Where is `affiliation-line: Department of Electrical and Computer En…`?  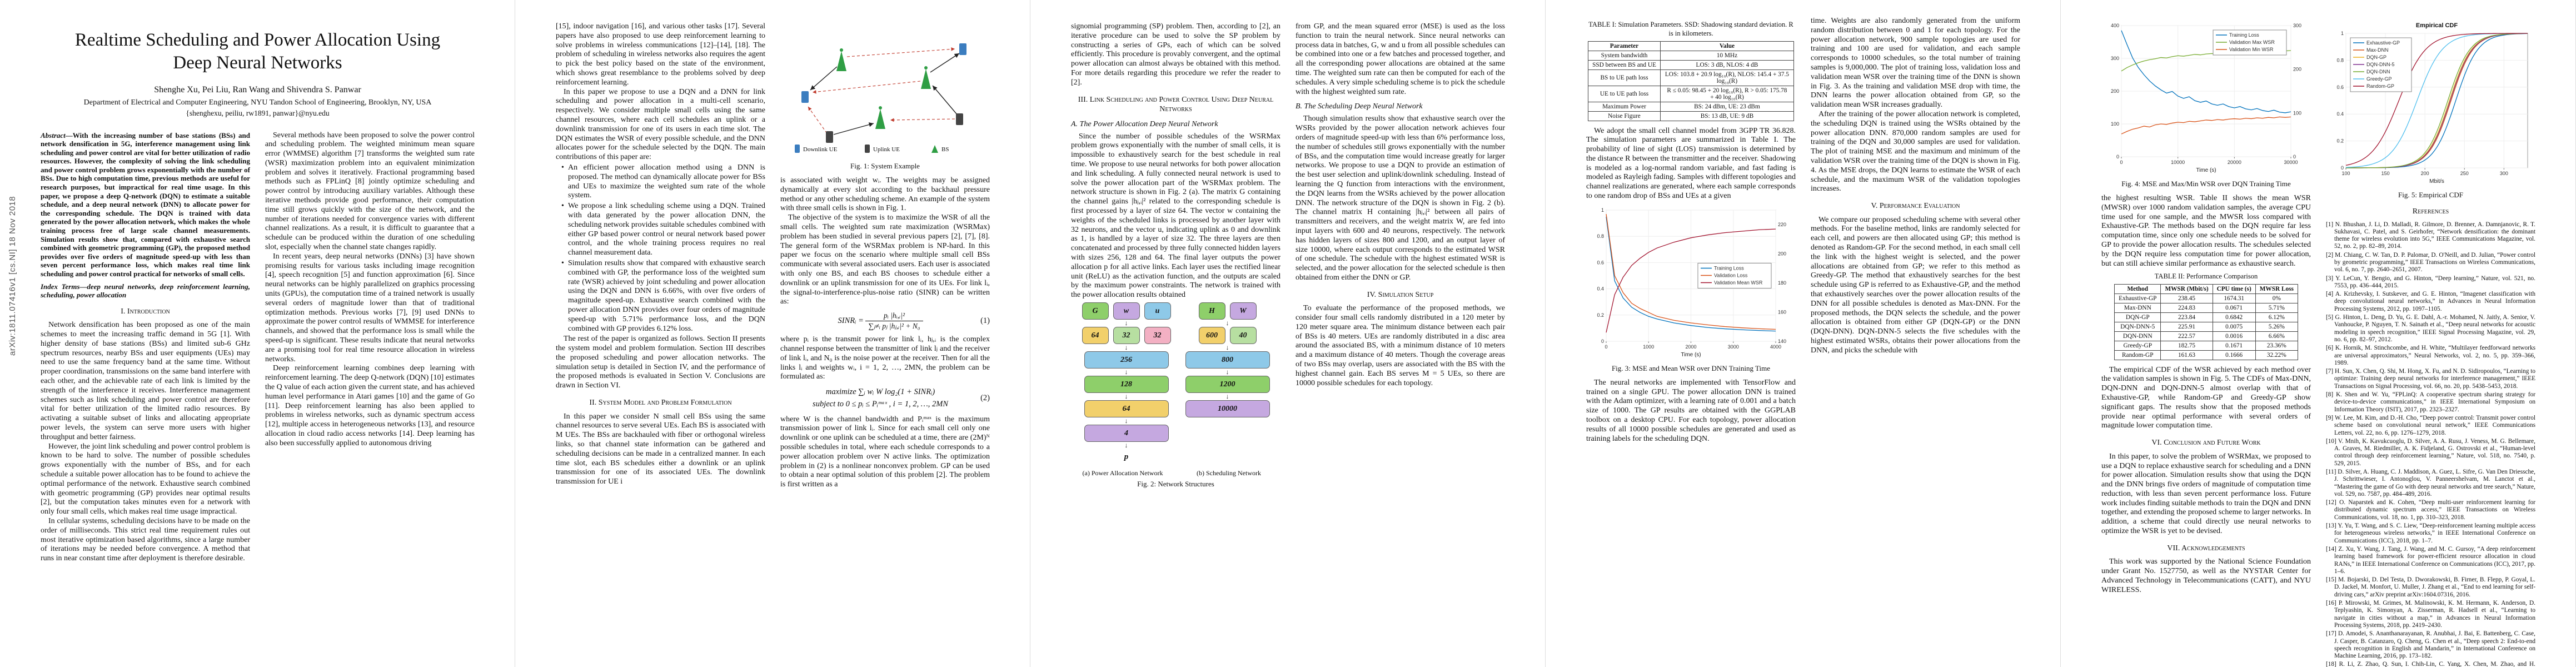
affiliation-line: Department of Electrical and Computer En… is located at coordinates (257, 102).